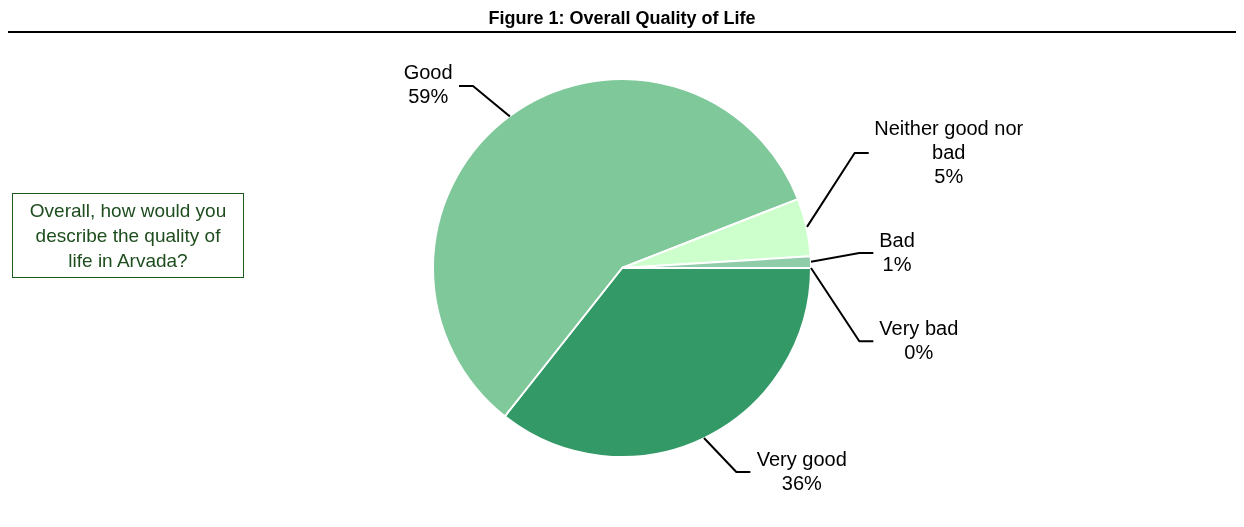 This screenshot has width=1244, height=527. I want to click on data-label: 1%, so click(897, 263).